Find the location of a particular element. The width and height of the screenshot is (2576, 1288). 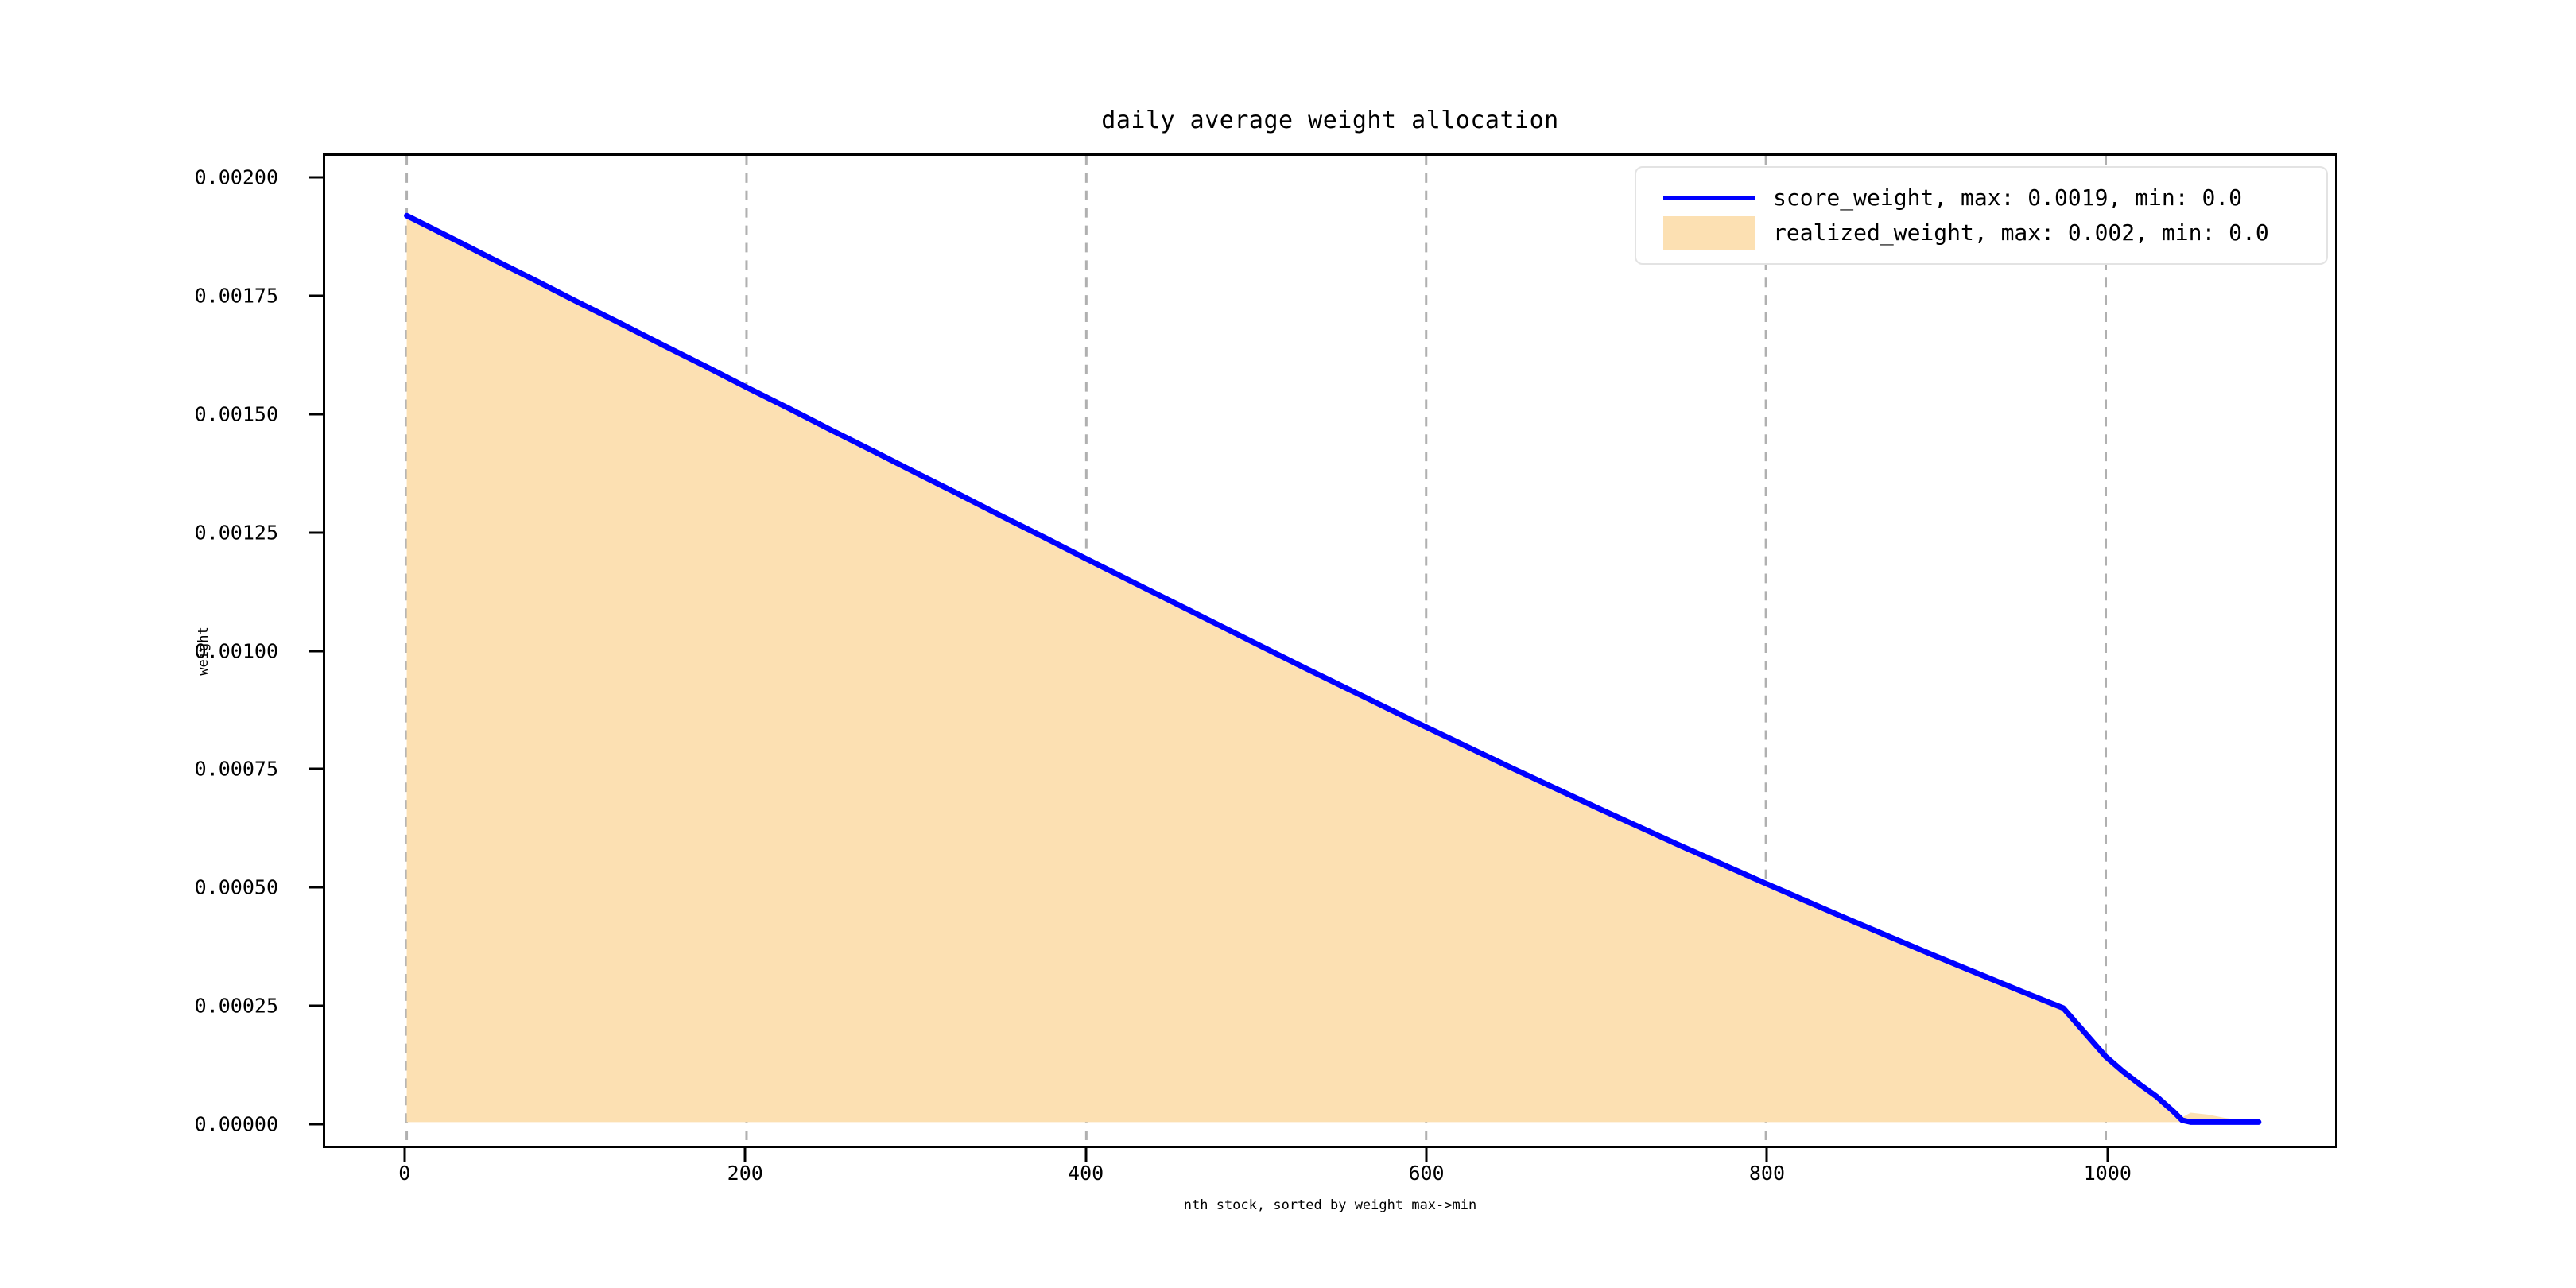

y-tick-label: 0.00200 is located at coordinates (236, 177).